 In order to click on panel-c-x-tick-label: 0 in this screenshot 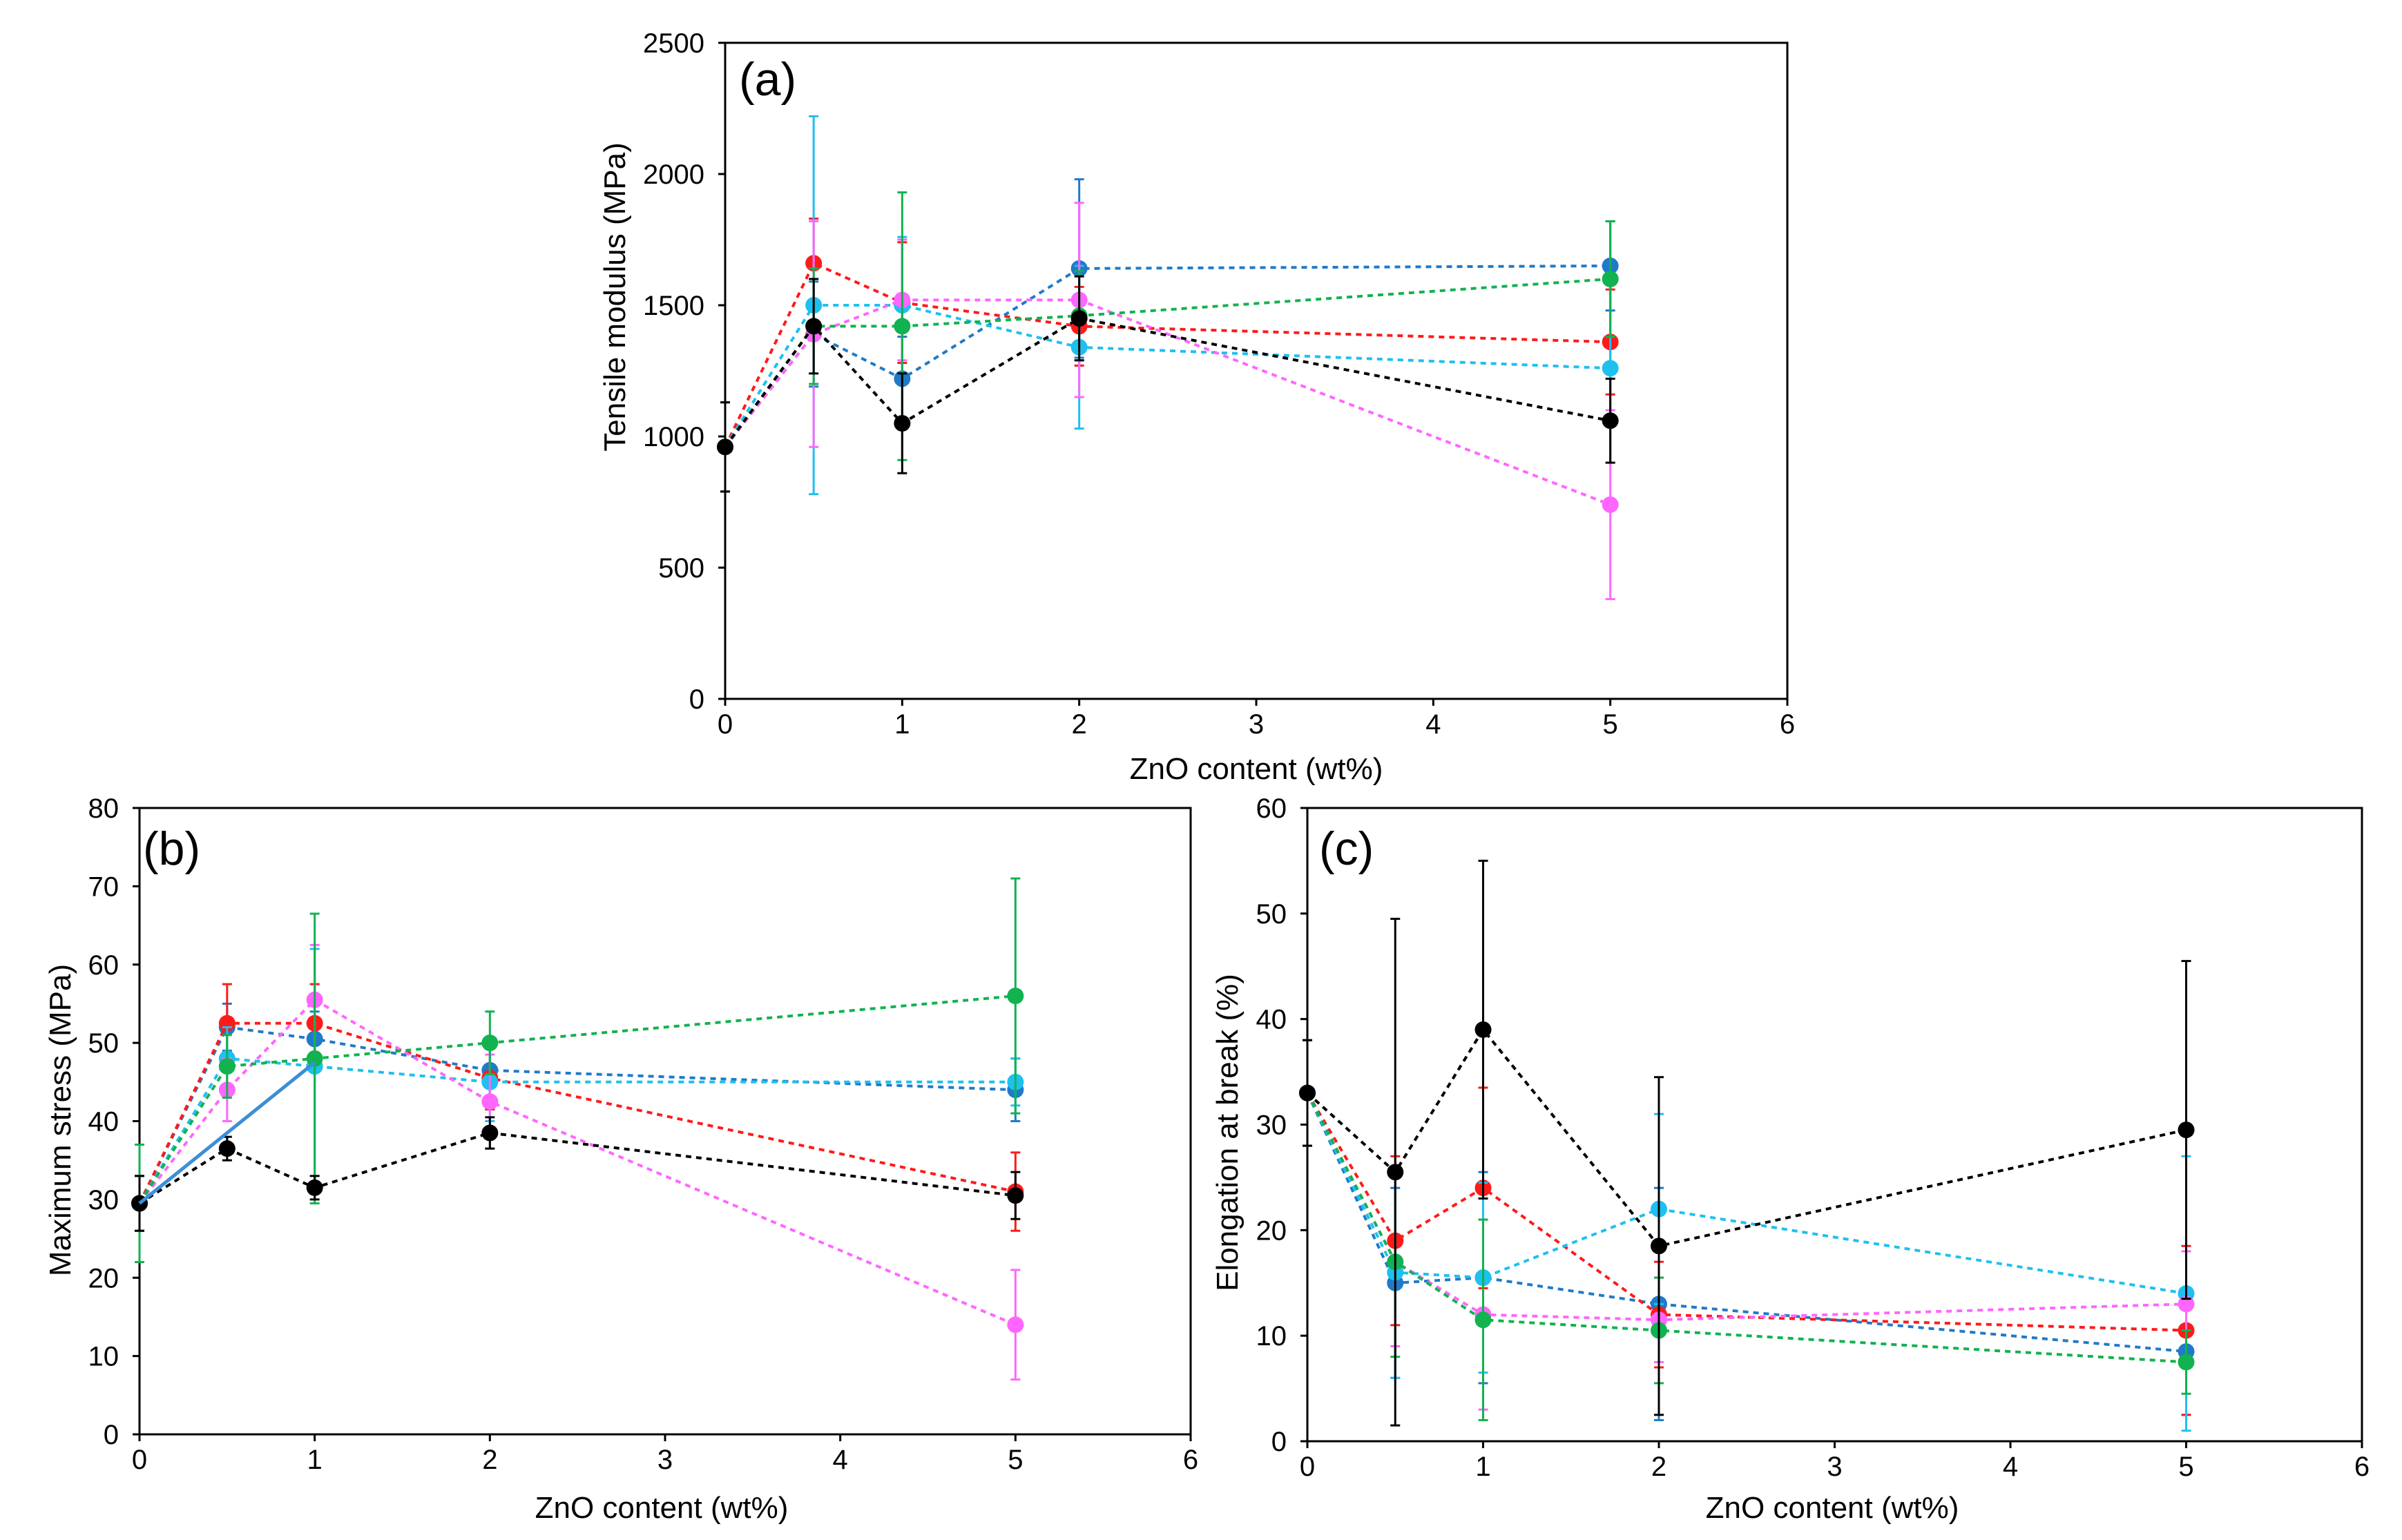, I will do `click(1307, 1467)`.